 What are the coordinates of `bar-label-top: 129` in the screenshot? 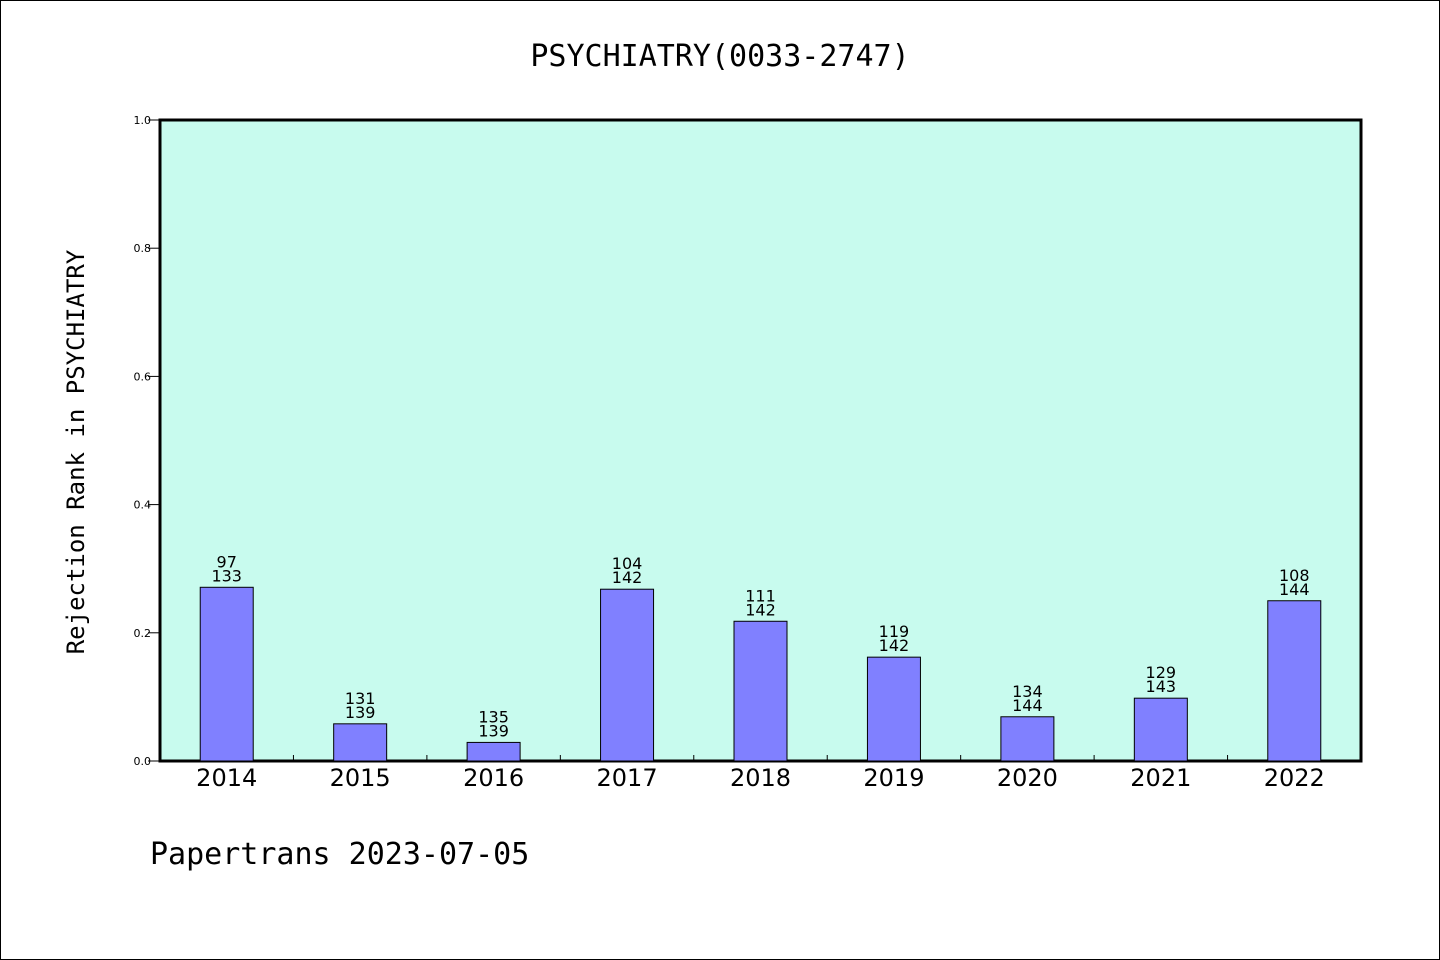 It's located at (1161, 672).